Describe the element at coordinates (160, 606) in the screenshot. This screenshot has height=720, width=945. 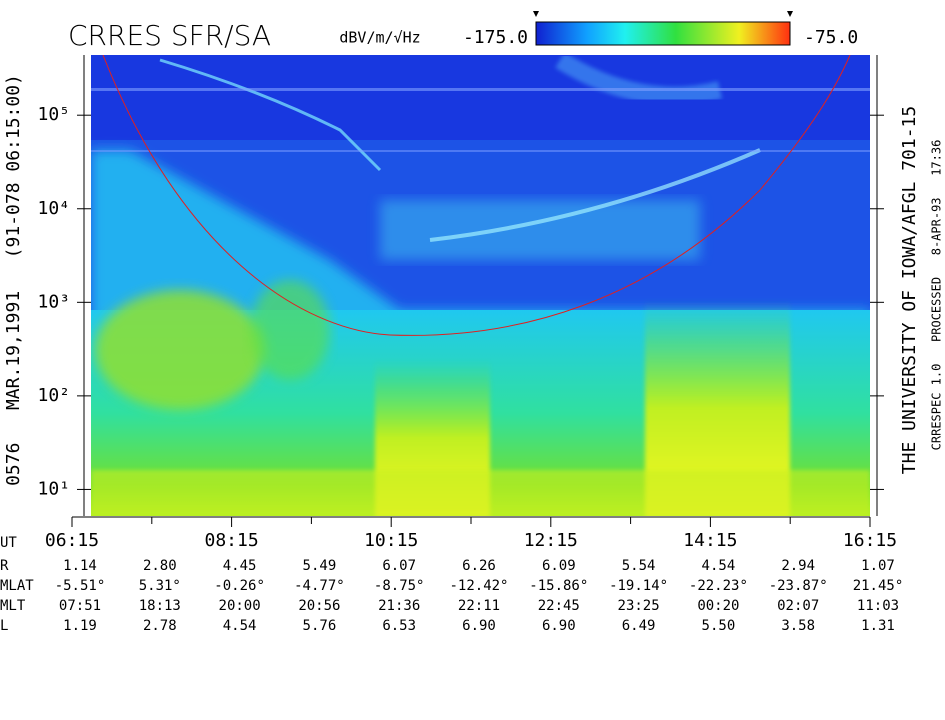
I see `ephemeris-value: 18:13` at that location.